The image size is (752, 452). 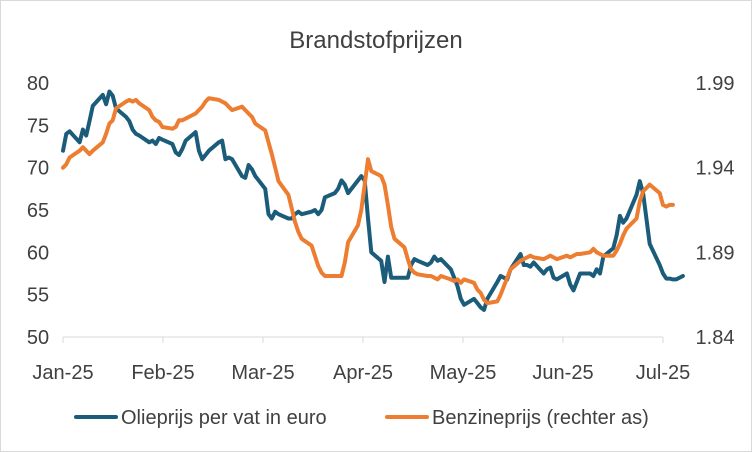 I want to click on right-tick-label: 1.84, so click(x=715, y=338).